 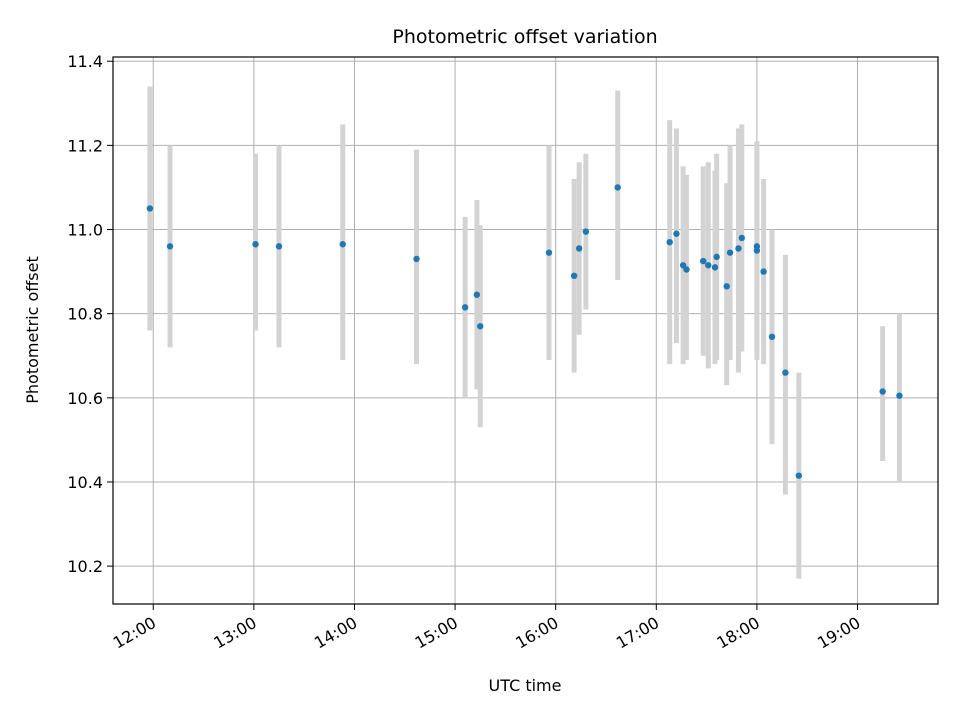 What do you see at coordinates (85, 314) in the screenshot?
I see `y-tick-label: 10.8` at bounding box center [85, 314].